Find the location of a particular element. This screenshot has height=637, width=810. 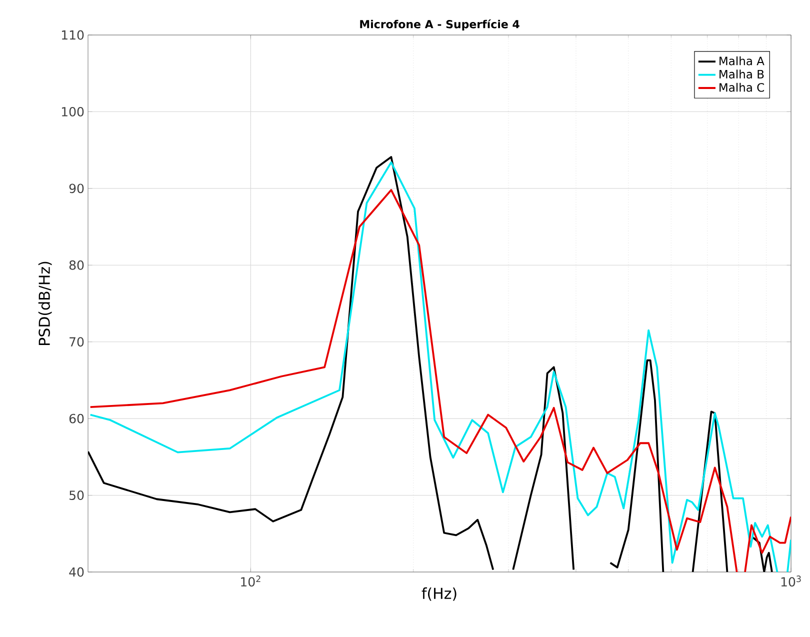

y-tick-label: 100 is located at coordinates (73, 111).